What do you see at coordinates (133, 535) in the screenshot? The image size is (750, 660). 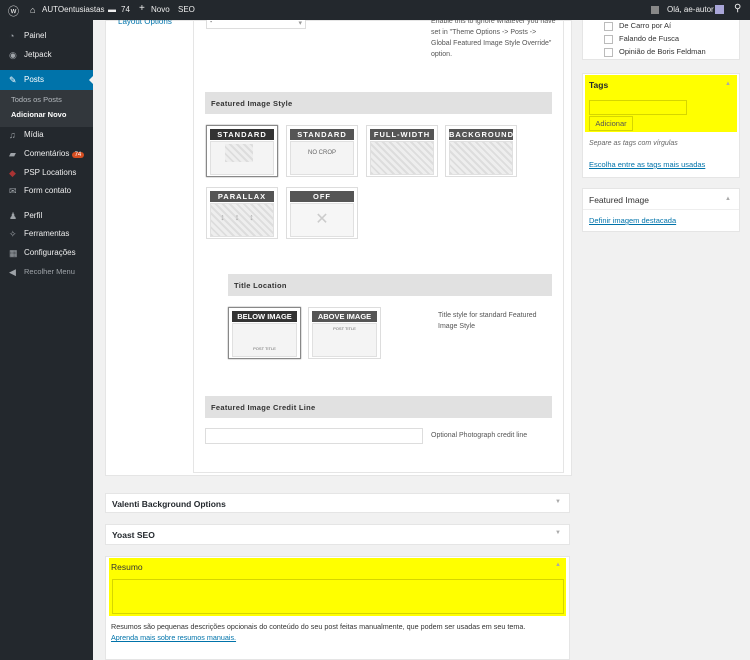 I see `box-title: Yoast SEO` at bounding box center [133, 535].